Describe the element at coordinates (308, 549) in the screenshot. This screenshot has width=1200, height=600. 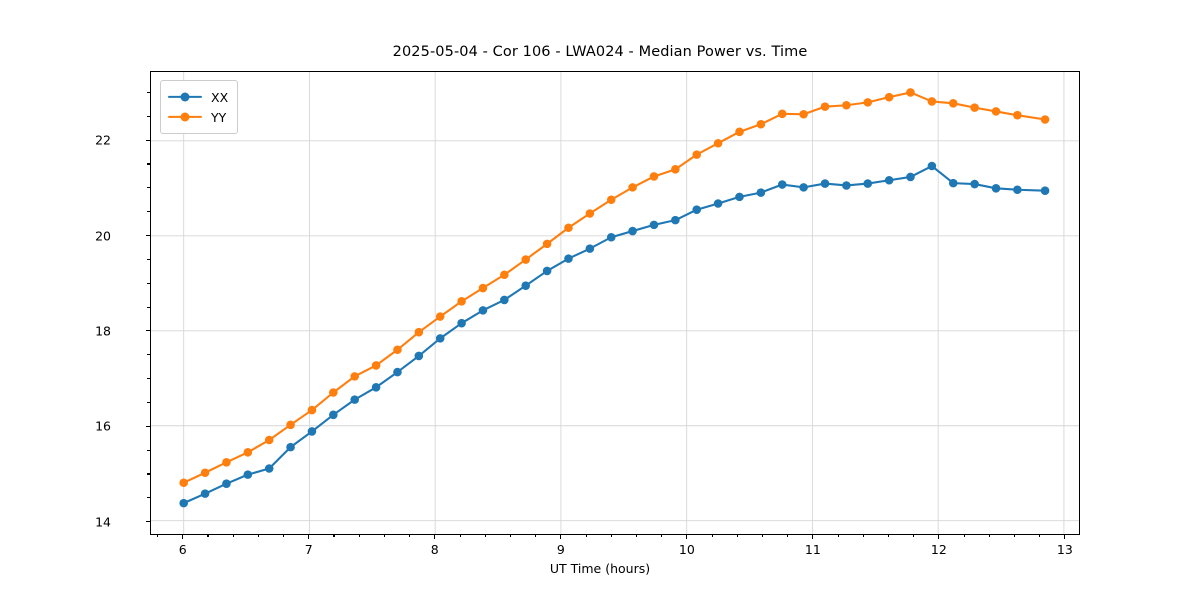
I see `x-tick-label: 7` at that location.